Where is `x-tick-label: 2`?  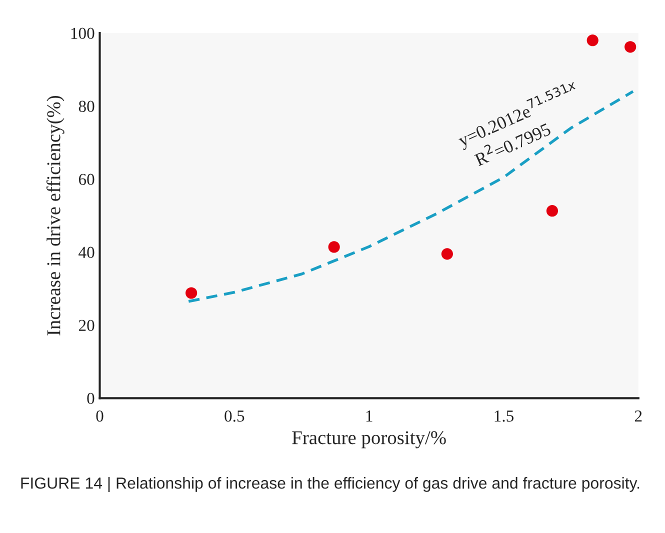
x-tick-label: 2 is located at coordinates (638, 416).